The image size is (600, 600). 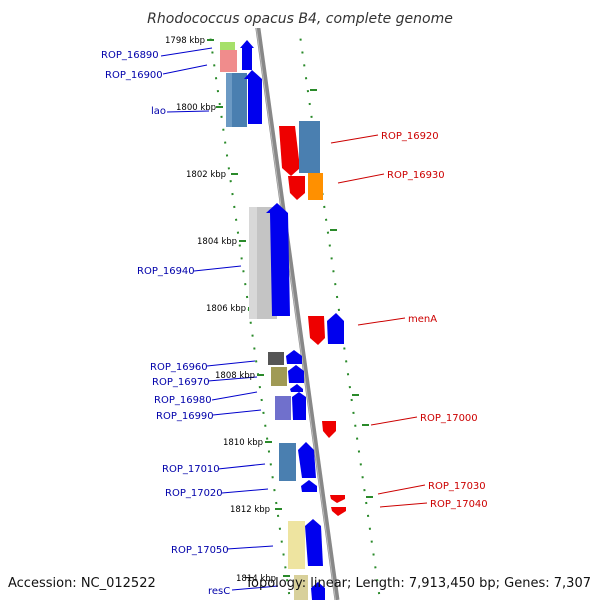 What do you see at coordinates (183, 400) in the screenshot?
I see `gene-label: ROP_16980` at bounding box center [183, 400].